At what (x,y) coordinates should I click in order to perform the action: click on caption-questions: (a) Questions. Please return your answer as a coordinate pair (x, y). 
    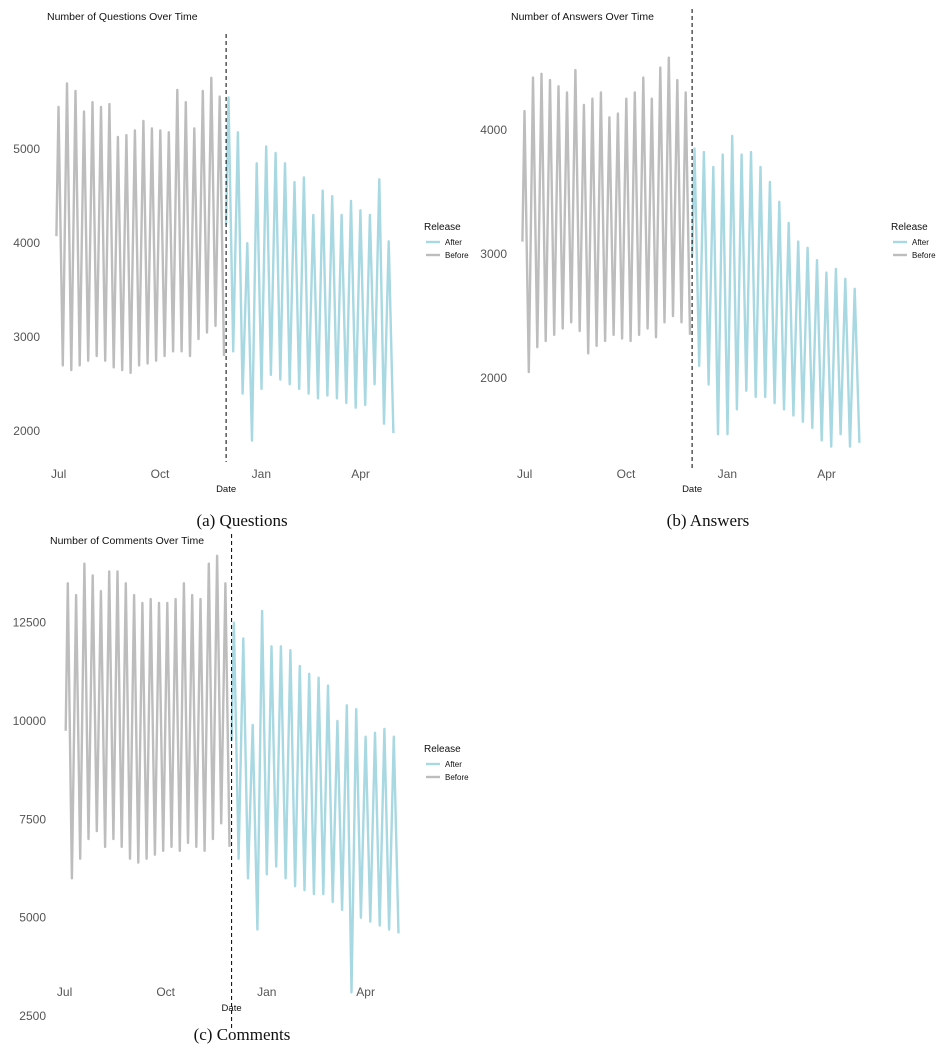
    Looking at the image, I should click on (241, 520).